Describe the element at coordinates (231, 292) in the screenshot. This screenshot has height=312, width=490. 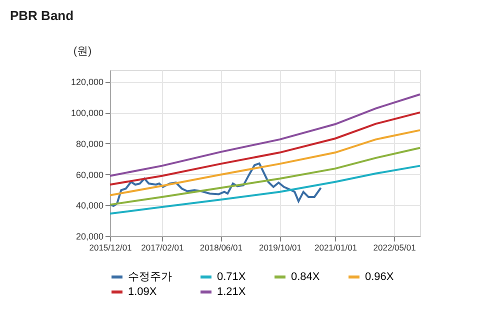
I see `legend-label: 1.21X` at that location.